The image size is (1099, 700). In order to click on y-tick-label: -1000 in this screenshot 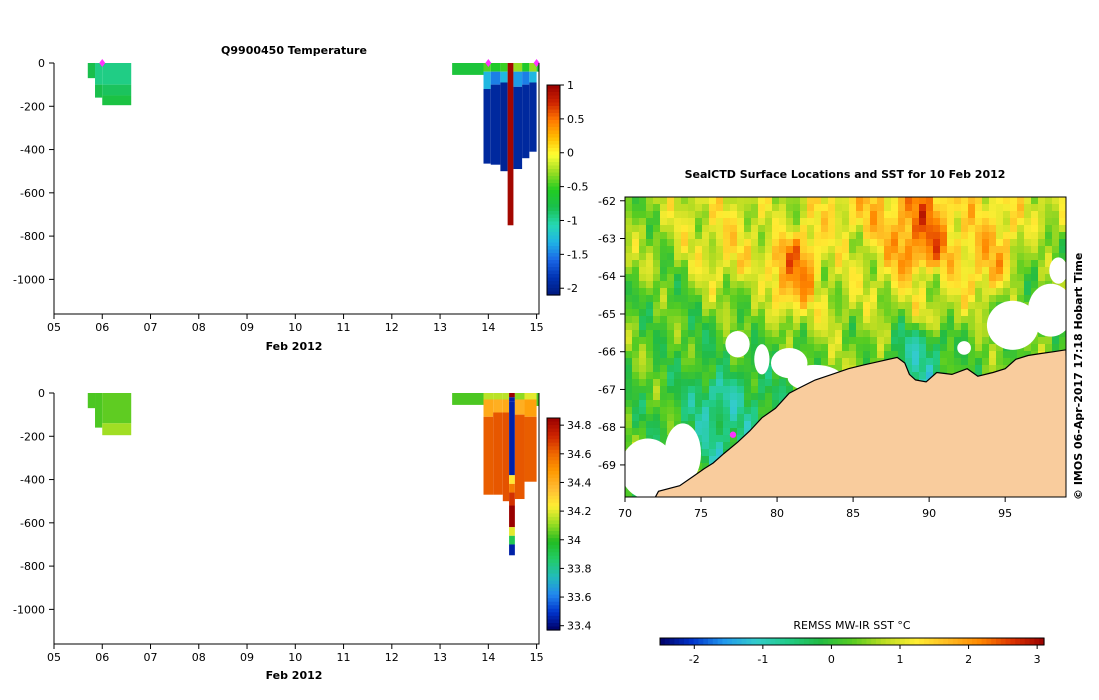, I will do `click(29, 609)`.